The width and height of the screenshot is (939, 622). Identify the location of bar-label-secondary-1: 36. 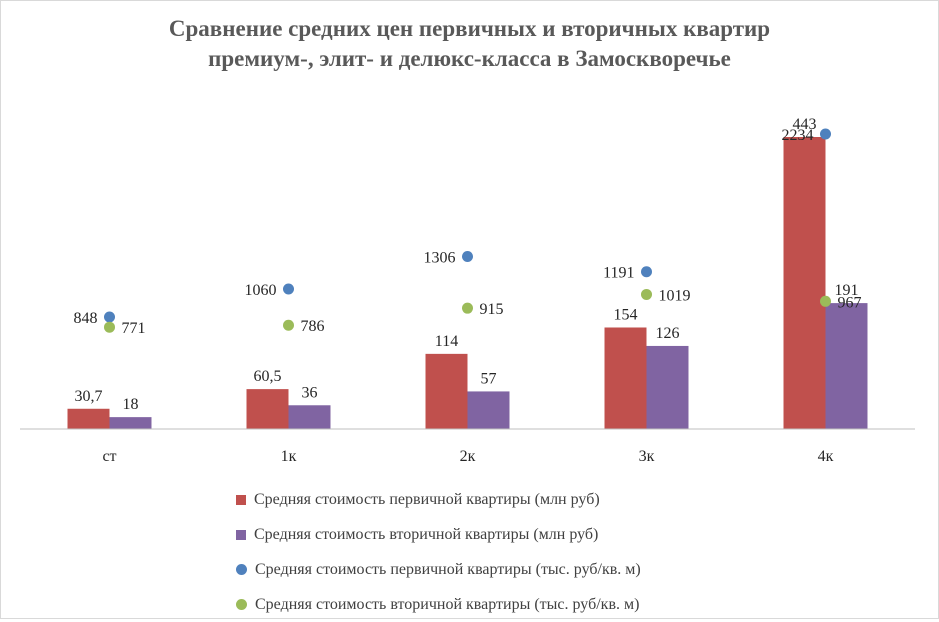
(310, 392).